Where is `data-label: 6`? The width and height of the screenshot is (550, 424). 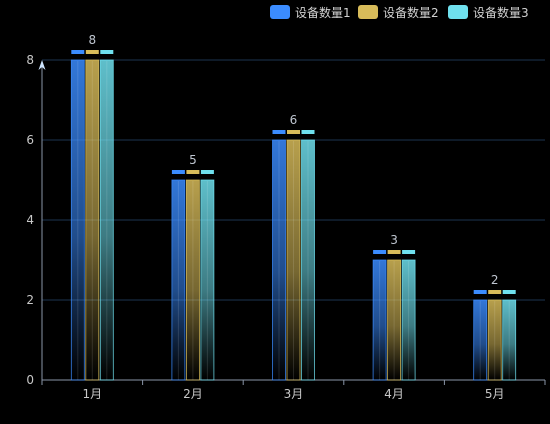 data-label: 6 is located at coordinates (294, 120).